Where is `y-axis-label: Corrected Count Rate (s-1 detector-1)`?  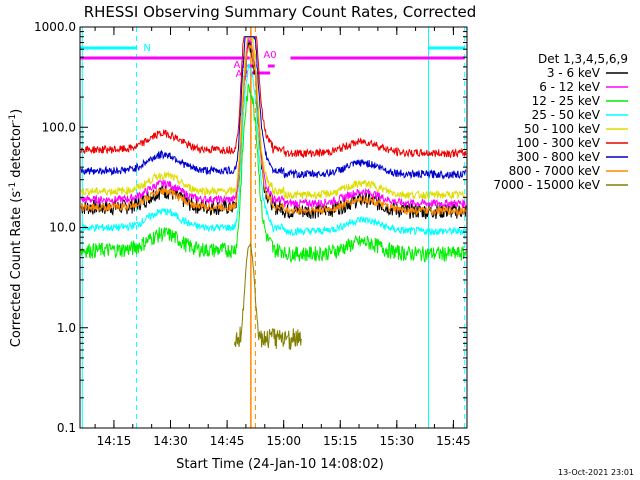
y-axis-label: Corrected Count Rate (s-1 detector-1) is located at coordinates (16, 228).